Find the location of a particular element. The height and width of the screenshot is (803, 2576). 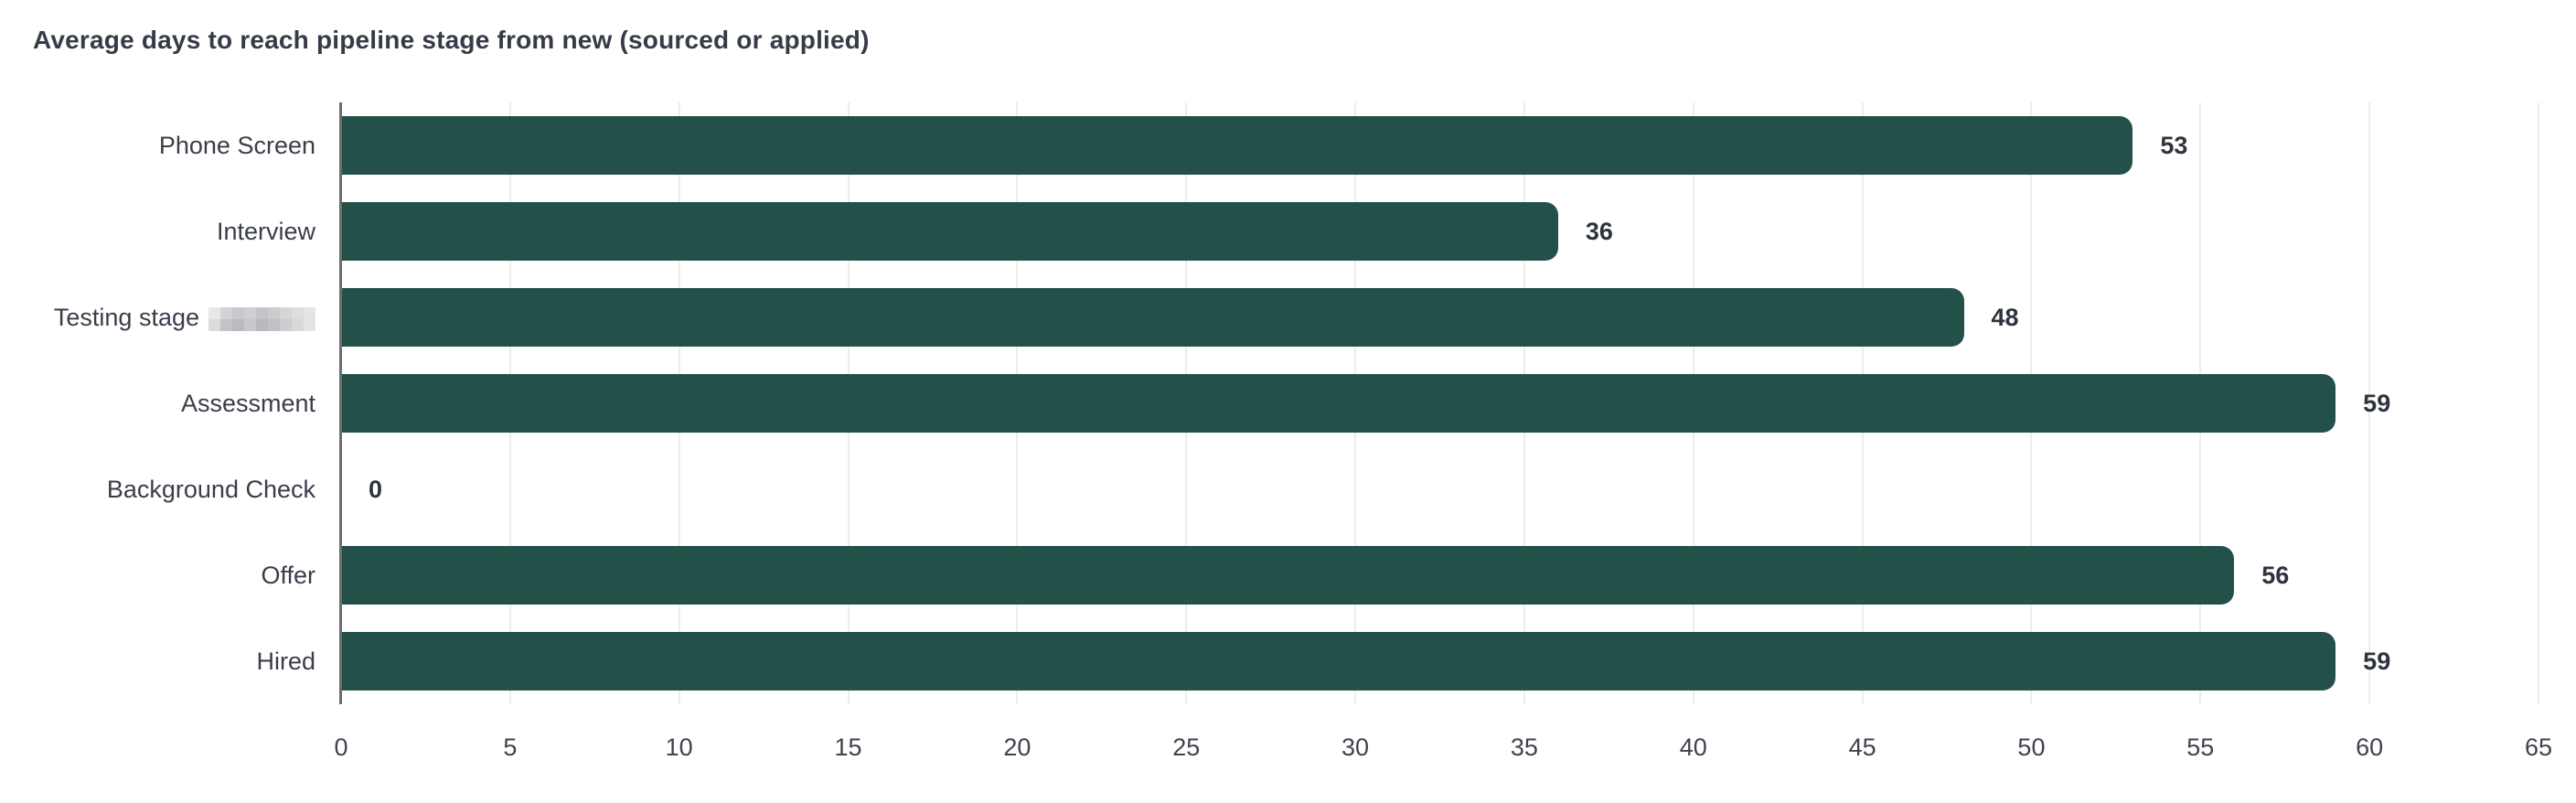

x-tick-label-50: 50 is located at coordinates (2031, 747).